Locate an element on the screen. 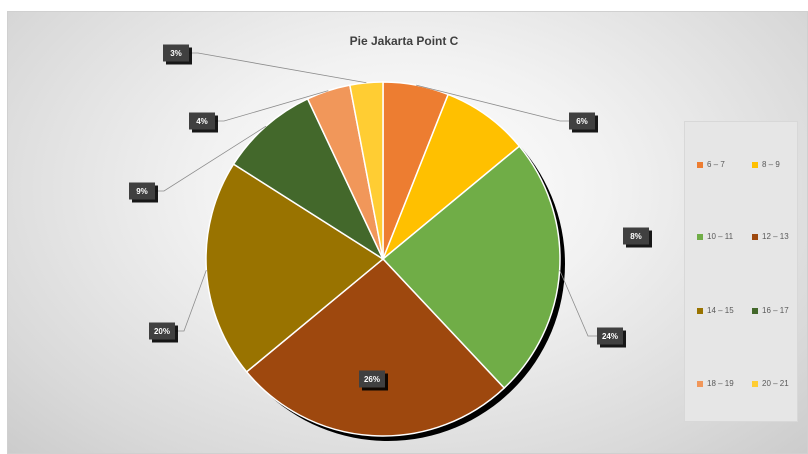  data-label-text: 9% is located at coordinates (142, 191).